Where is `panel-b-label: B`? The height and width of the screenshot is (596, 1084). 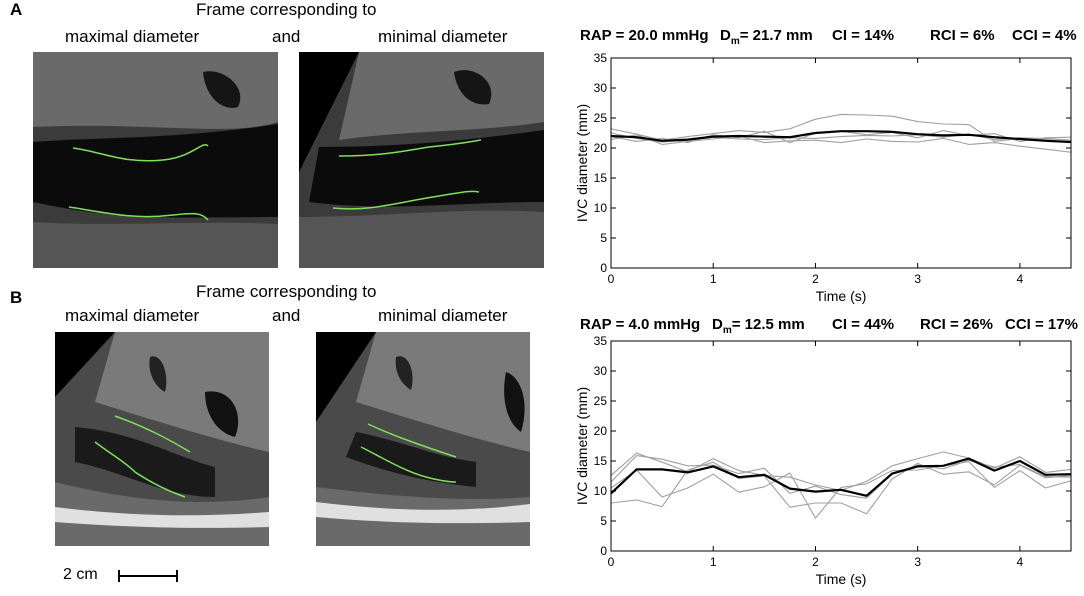
panel-b-label: B is located at coordinates (16, 297).